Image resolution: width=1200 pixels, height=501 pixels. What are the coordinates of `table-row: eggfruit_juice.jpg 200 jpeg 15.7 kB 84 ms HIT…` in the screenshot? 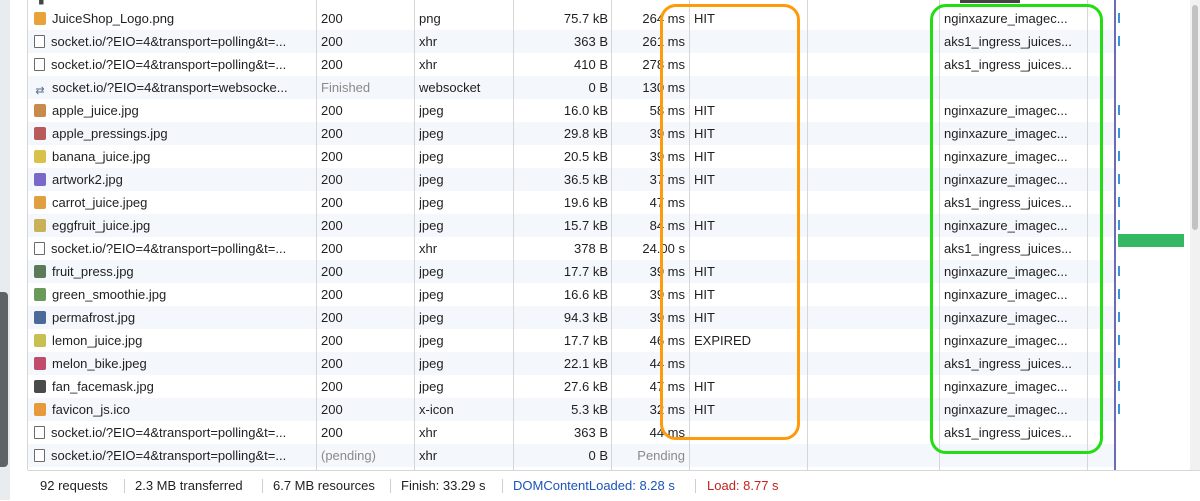 It's located at (572, 225).